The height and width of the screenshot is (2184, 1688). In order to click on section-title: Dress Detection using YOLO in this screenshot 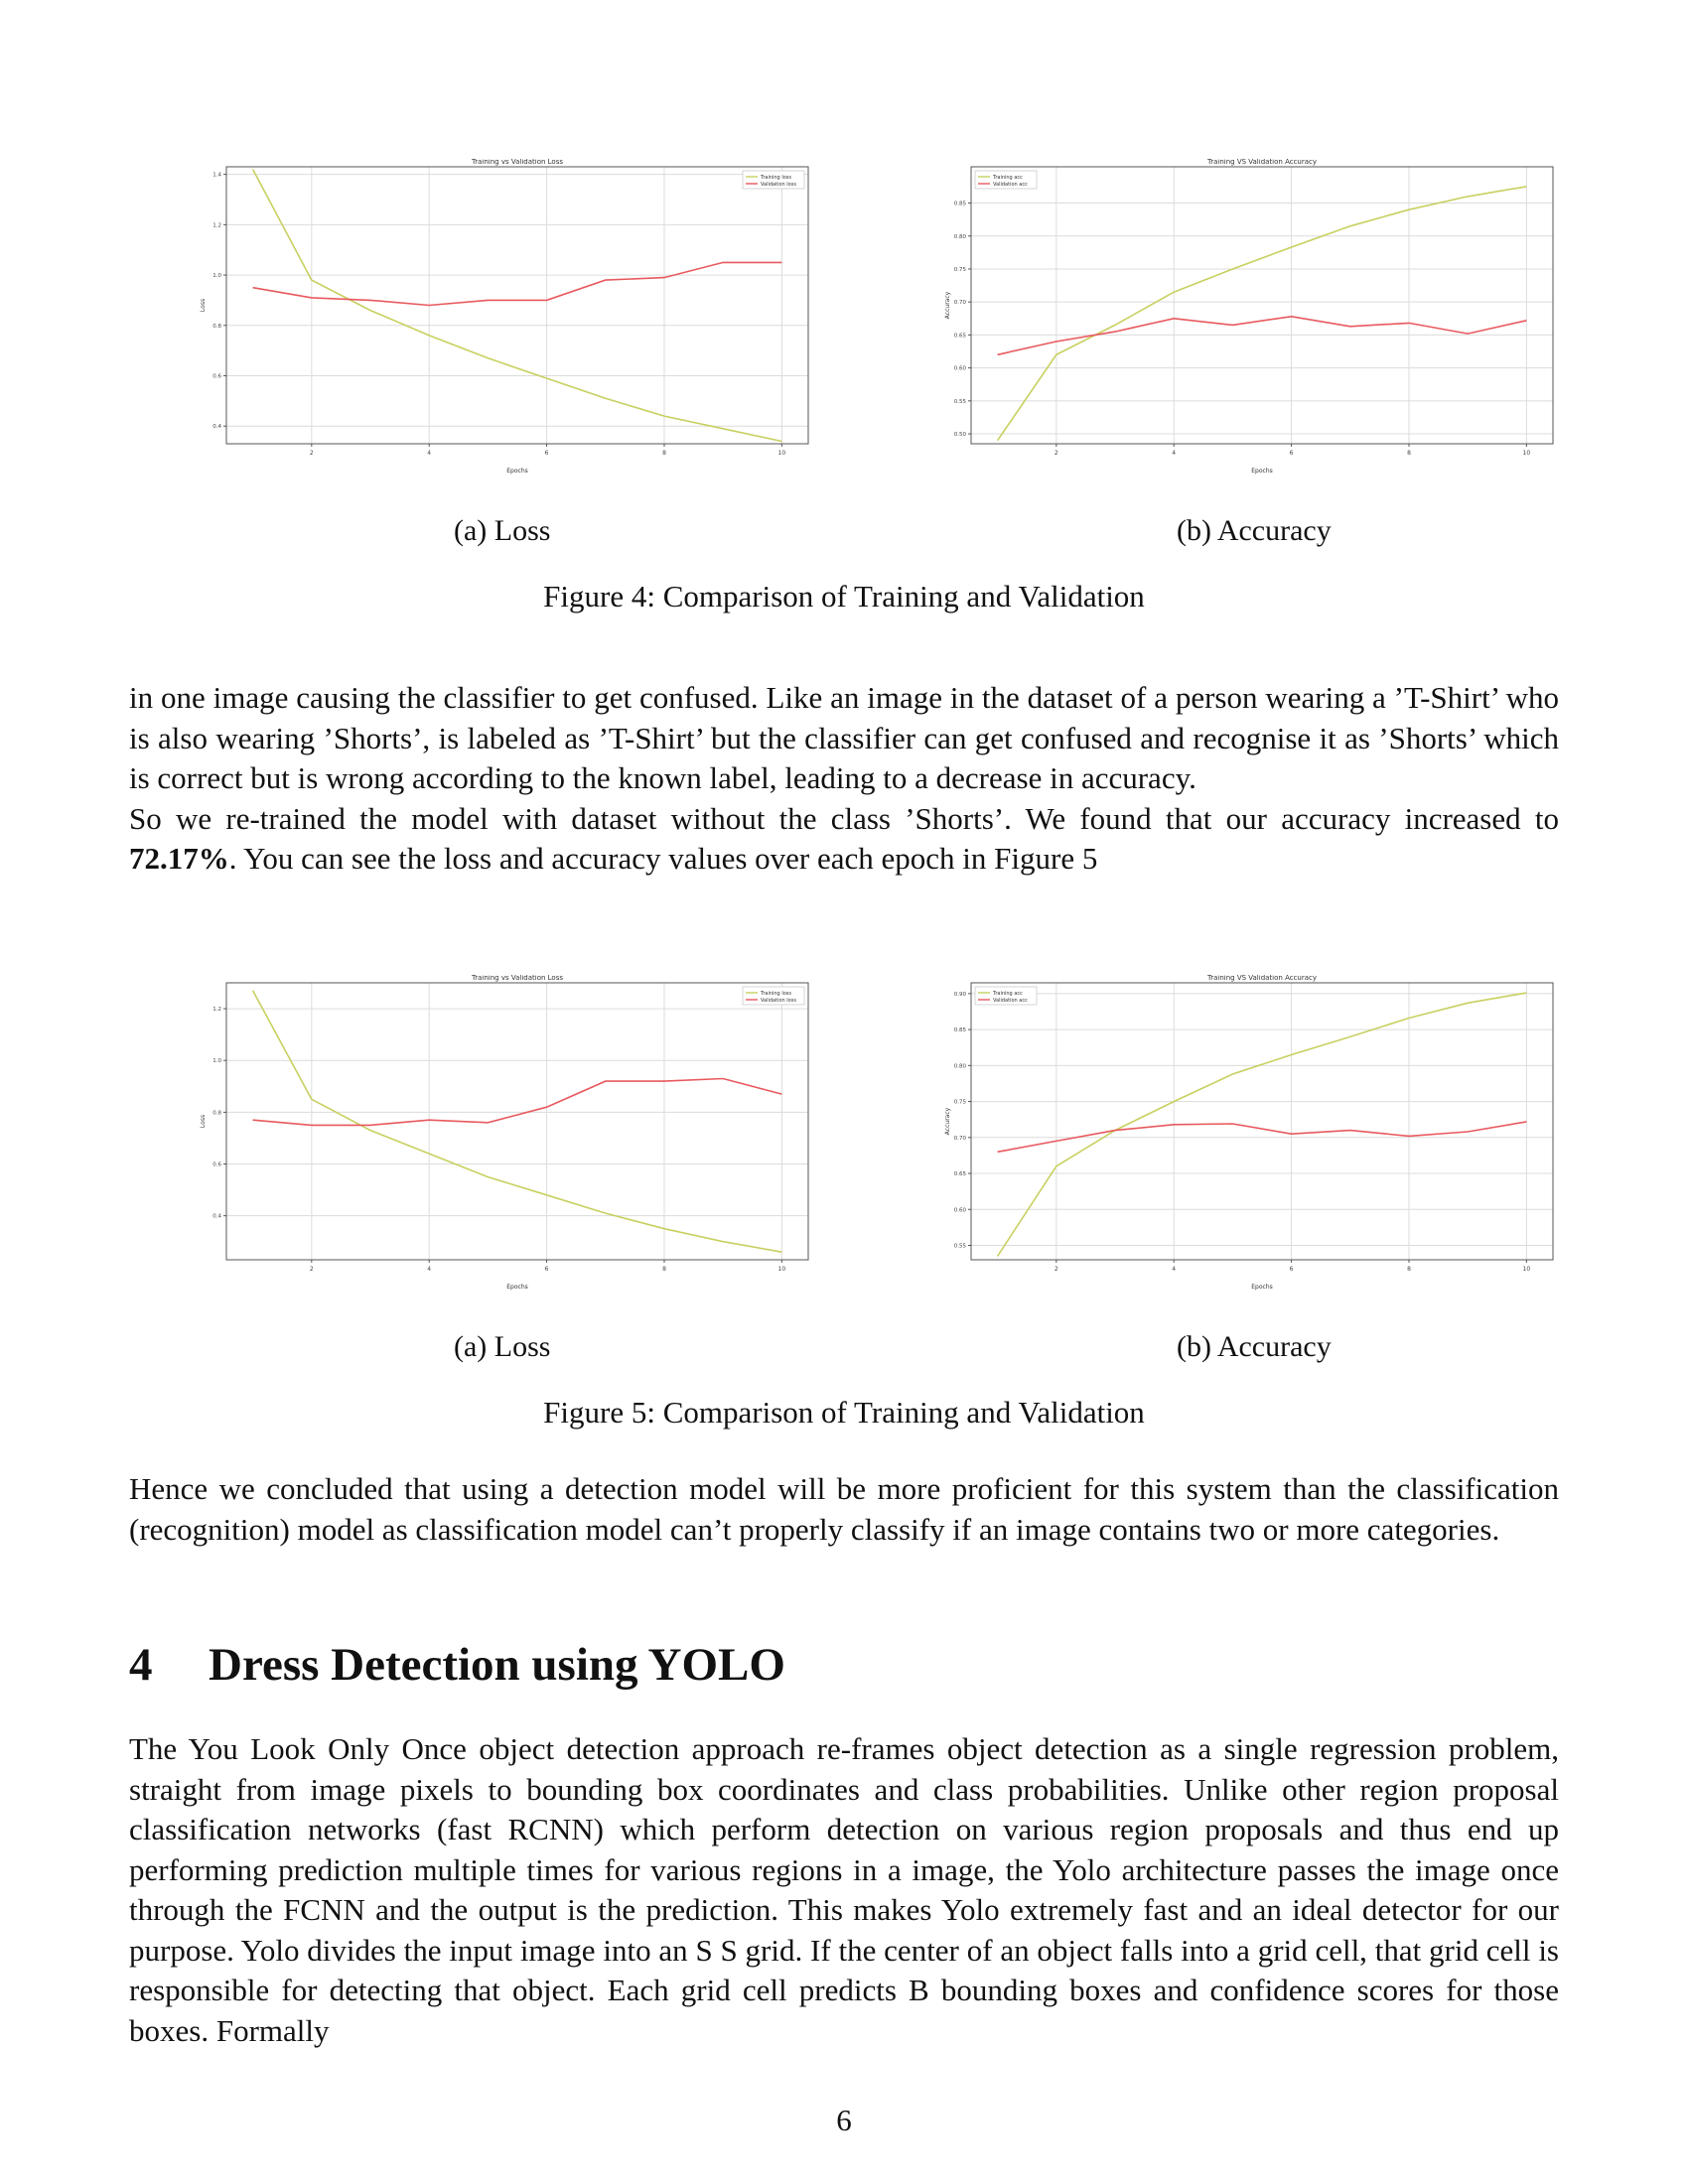, I will do `click(497, 1665)`.